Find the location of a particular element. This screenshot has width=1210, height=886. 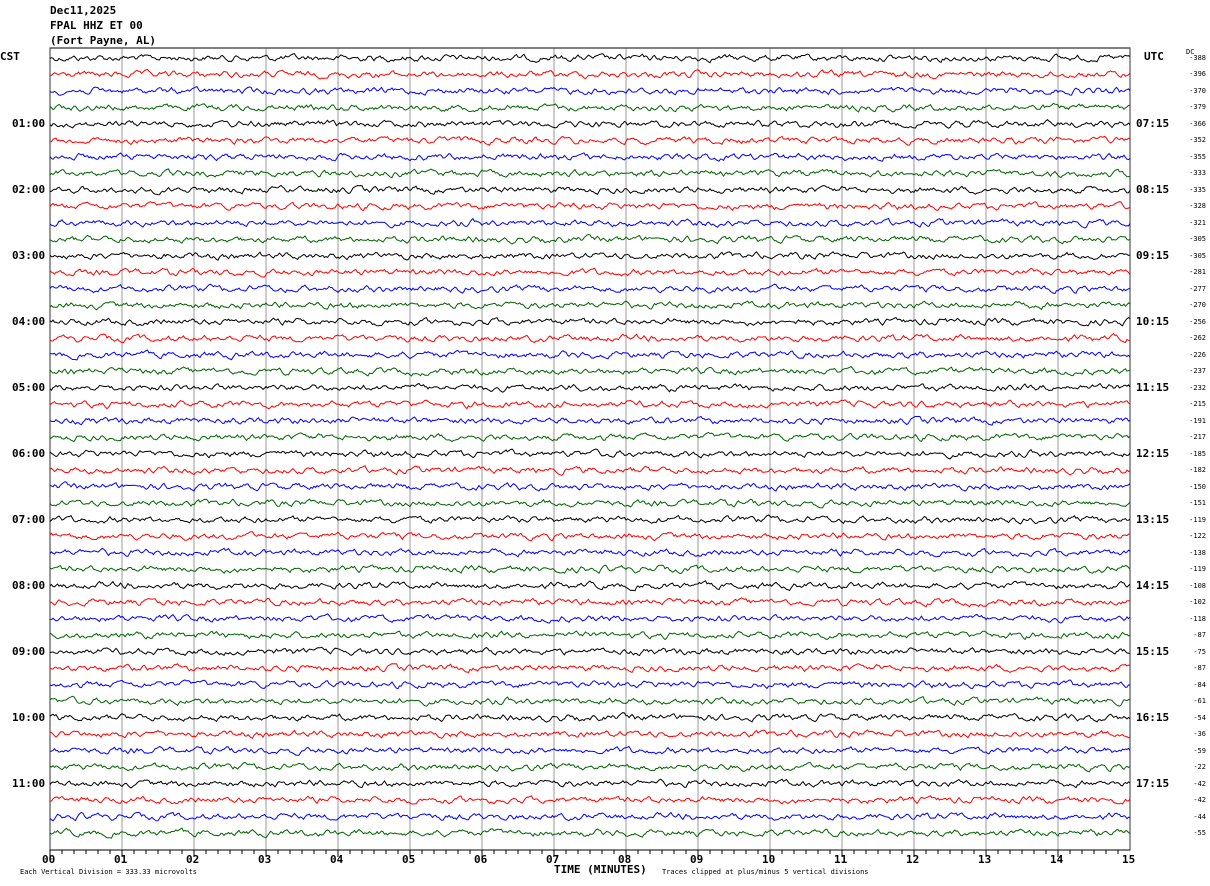

x-tick-label: 03 is located at coordinates (265, 859).